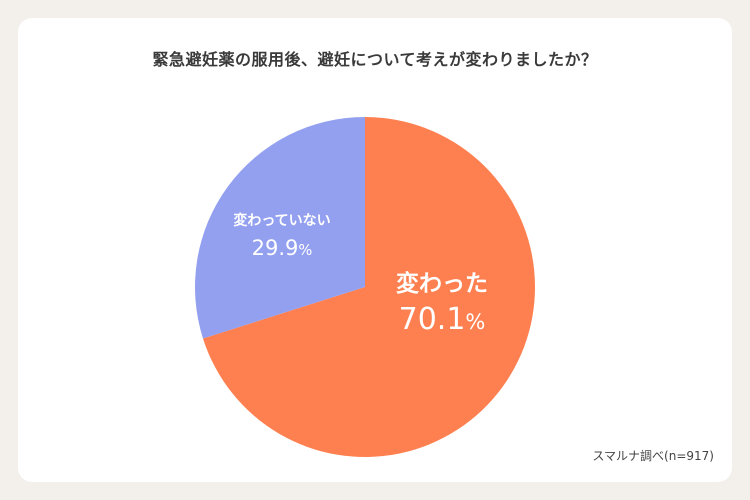  Describe the element at coordinates (442, 284) in the screenshot. I see `slice-label-changed: 変わった` at that location.